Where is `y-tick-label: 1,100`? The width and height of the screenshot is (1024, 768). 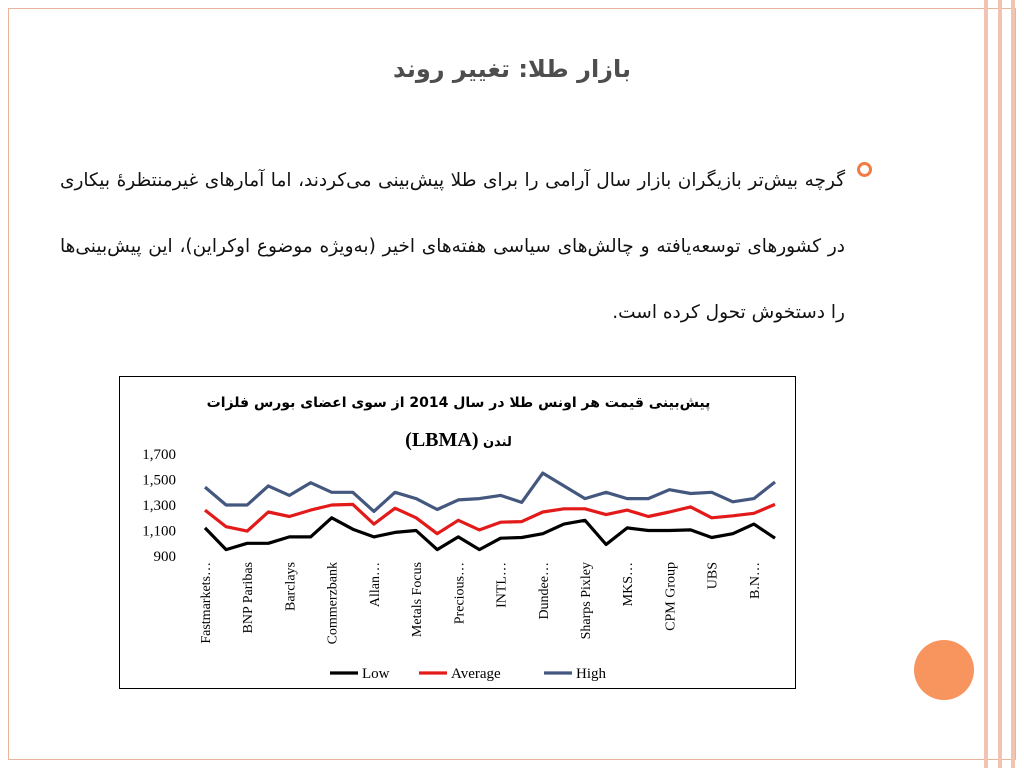 y-tick-label: 1,100 is located at coordinates (159, 532).